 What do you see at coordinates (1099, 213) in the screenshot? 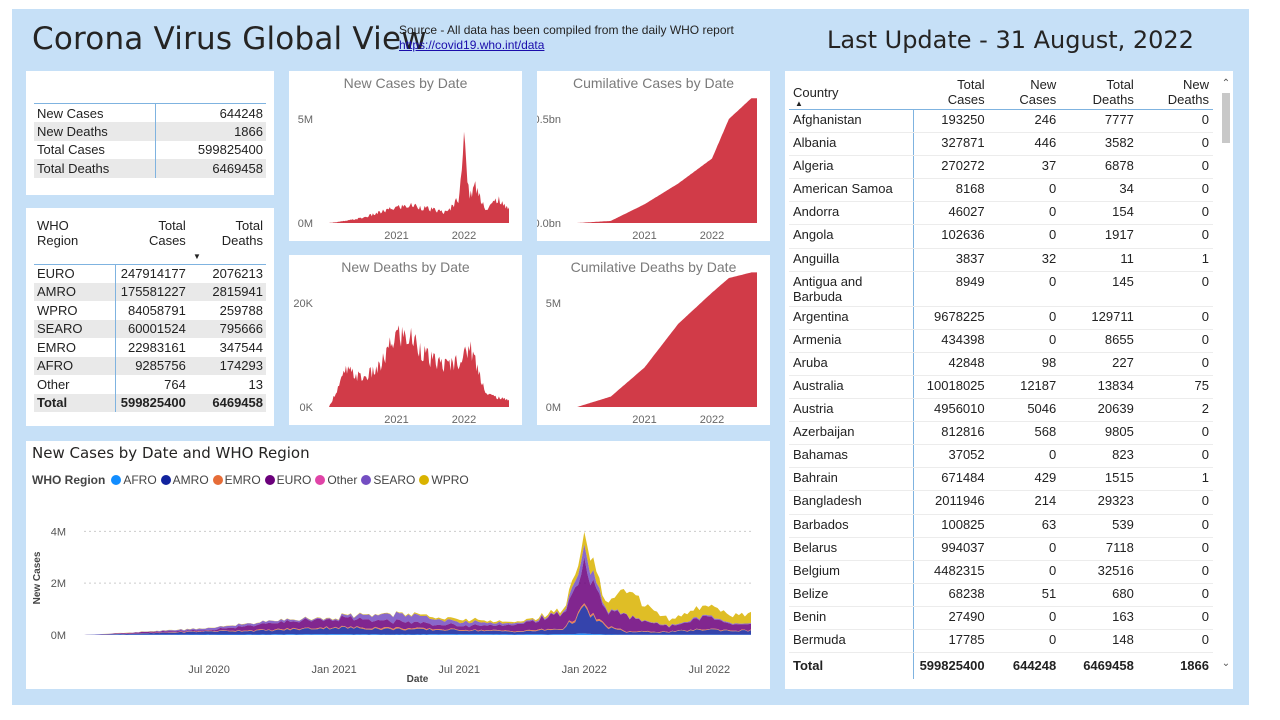
I see `total-deaths: 154` at bounding box center [1099, 213].